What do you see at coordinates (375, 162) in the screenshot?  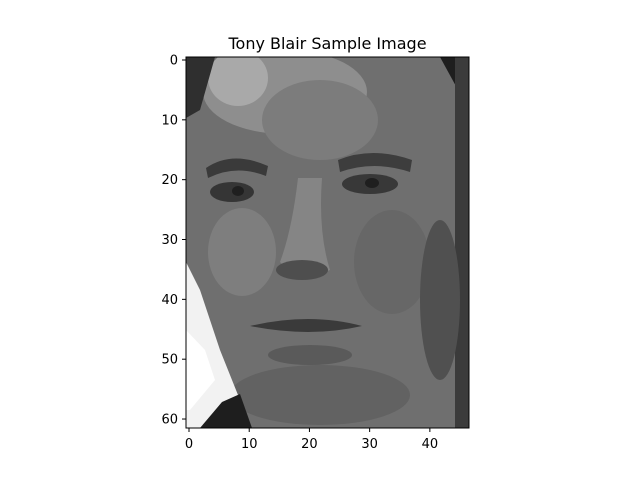 I see `right-eyebrow` at bounding box center [375, 162].